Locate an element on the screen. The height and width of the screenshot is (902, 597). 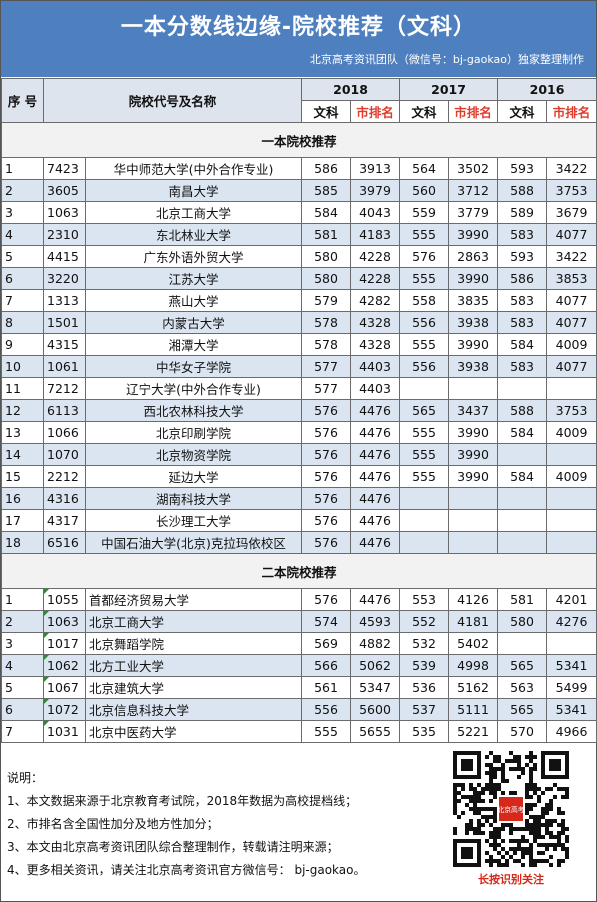
col-school-header: 院校代号及名称 is located at coordinates (172, 100).